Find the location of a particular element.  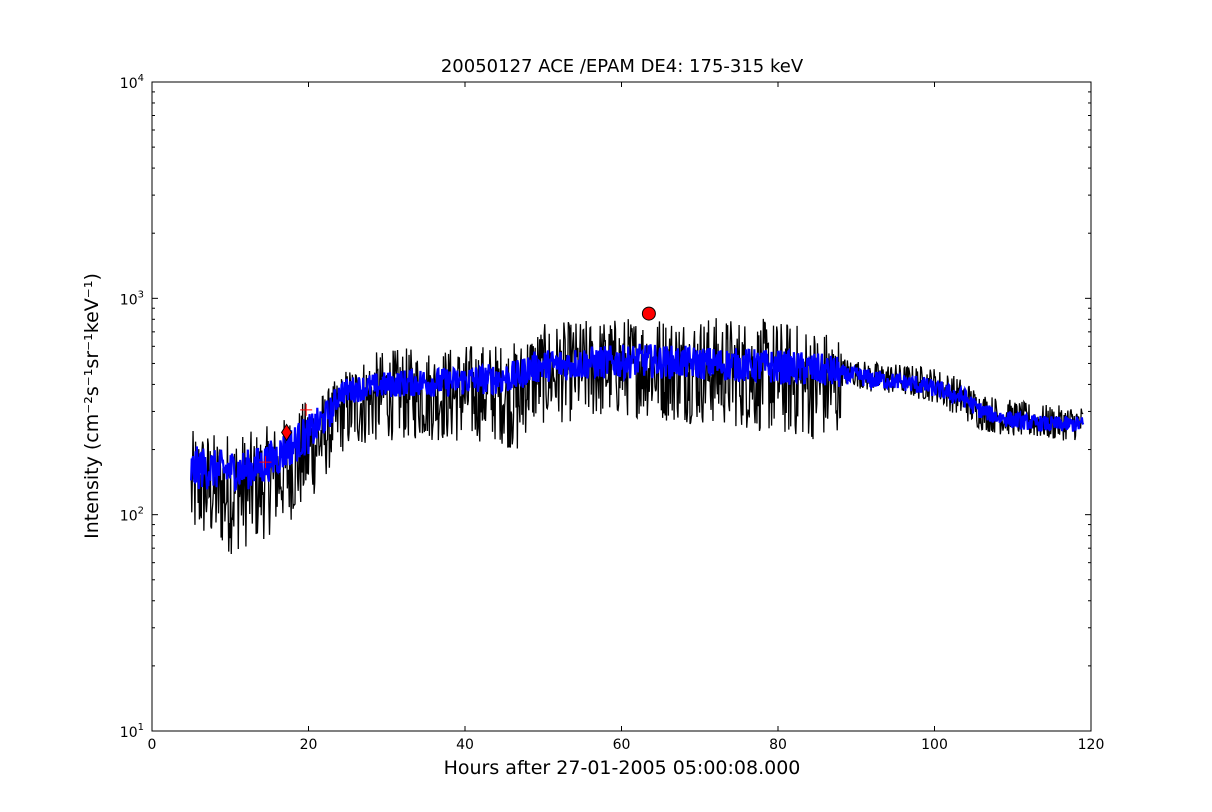

x-tick-label: 120 is located at coordinates (1091, 745).